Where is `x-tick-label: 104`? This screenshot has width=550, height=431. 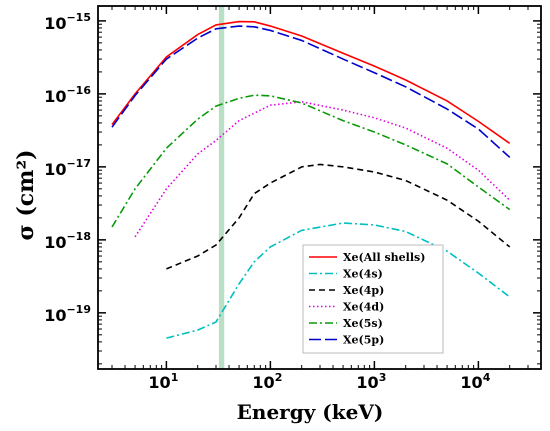 x-tick-label: 104 is located at coordinates (475, 381).